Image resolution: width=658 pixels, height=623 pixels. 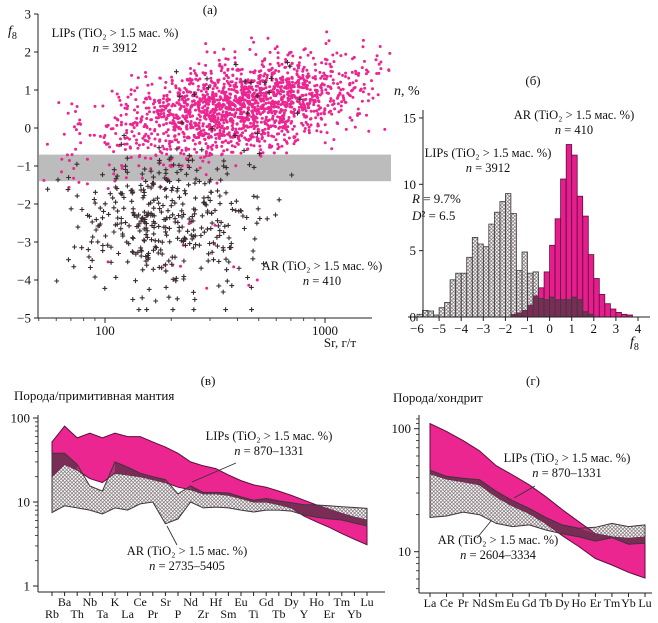 I want to click on ar-annotation-b: AR (TiO₂ > 1.5 мас. %) n = 410, so click(x=574, y=123).